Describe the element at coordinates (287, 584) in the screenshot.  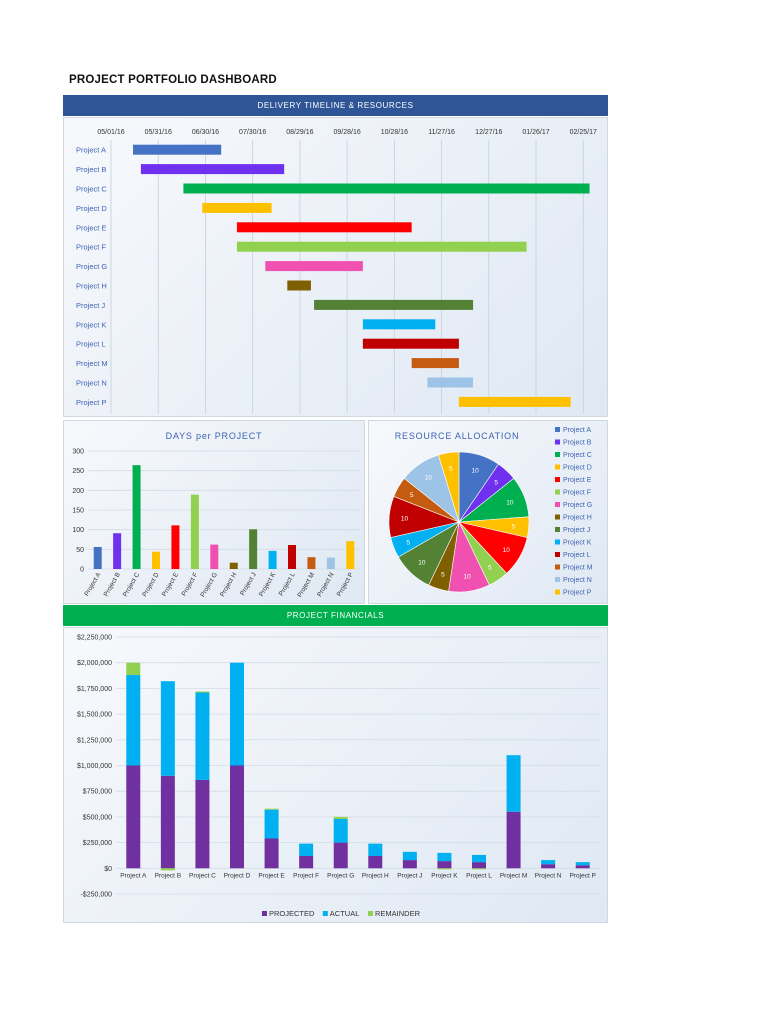
I see `days-x-tick-label: Project L` at that location.